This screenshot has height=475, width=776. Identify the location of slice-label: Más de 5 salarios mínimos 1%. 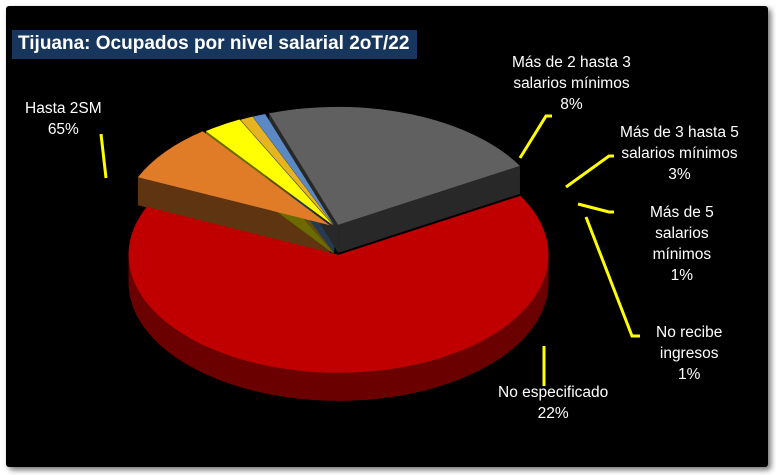
(682, 244).